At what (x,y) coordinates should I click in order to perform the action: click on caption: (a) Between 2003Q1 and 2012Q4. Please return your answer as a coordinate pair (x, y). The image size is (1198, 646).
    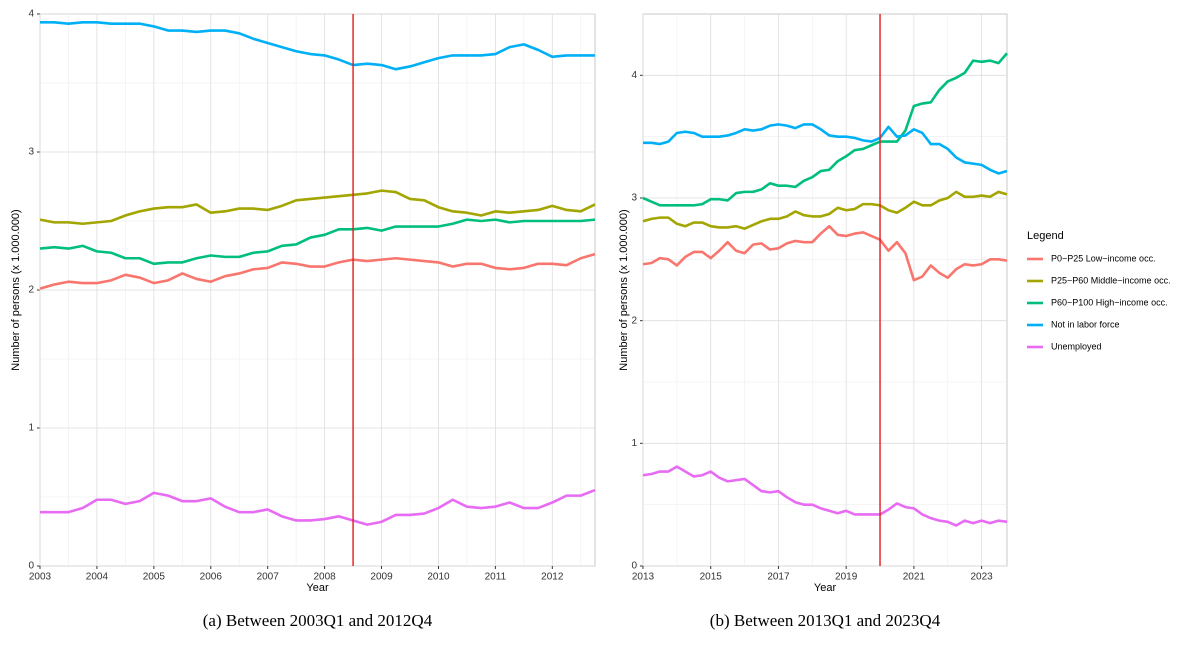
    Looking at the image, I should click on (318, 620).